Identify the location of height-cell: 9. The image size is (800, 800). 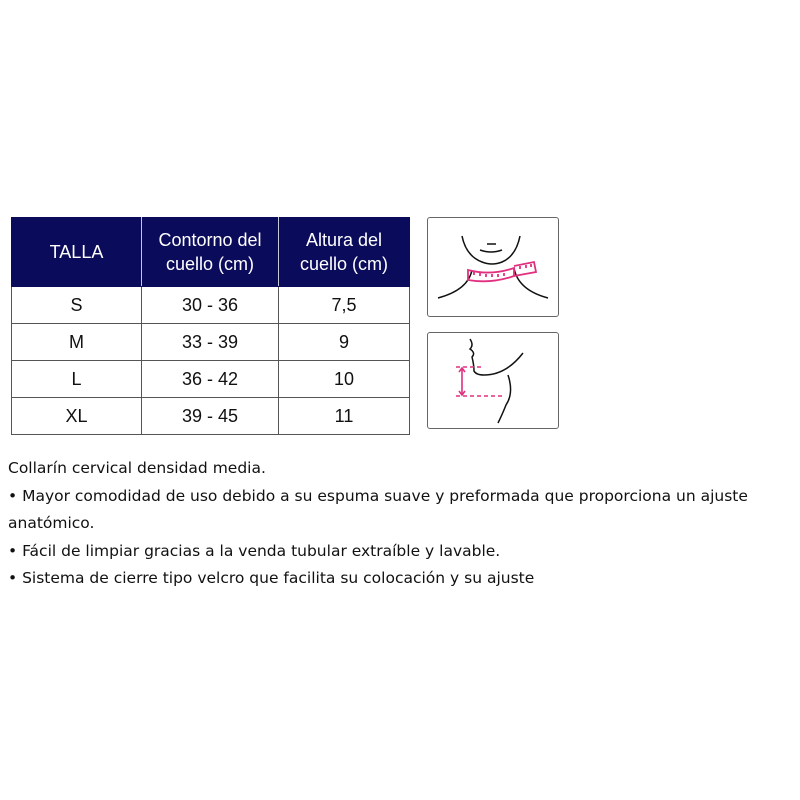
(344, 342).